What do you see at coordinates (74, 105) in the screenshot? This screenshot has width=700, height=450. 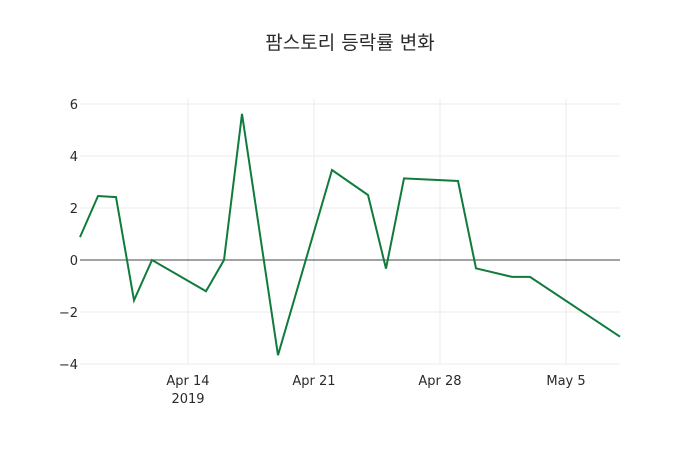 I see `y-tick-label: 6` at bounding box center [74, 105].